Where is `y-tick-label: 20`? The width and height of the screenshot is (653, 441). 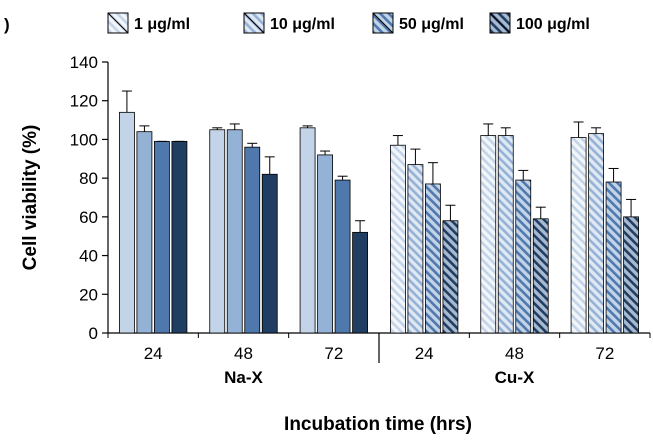
y-tick-label: 20 is located at coordinates (88, 294).